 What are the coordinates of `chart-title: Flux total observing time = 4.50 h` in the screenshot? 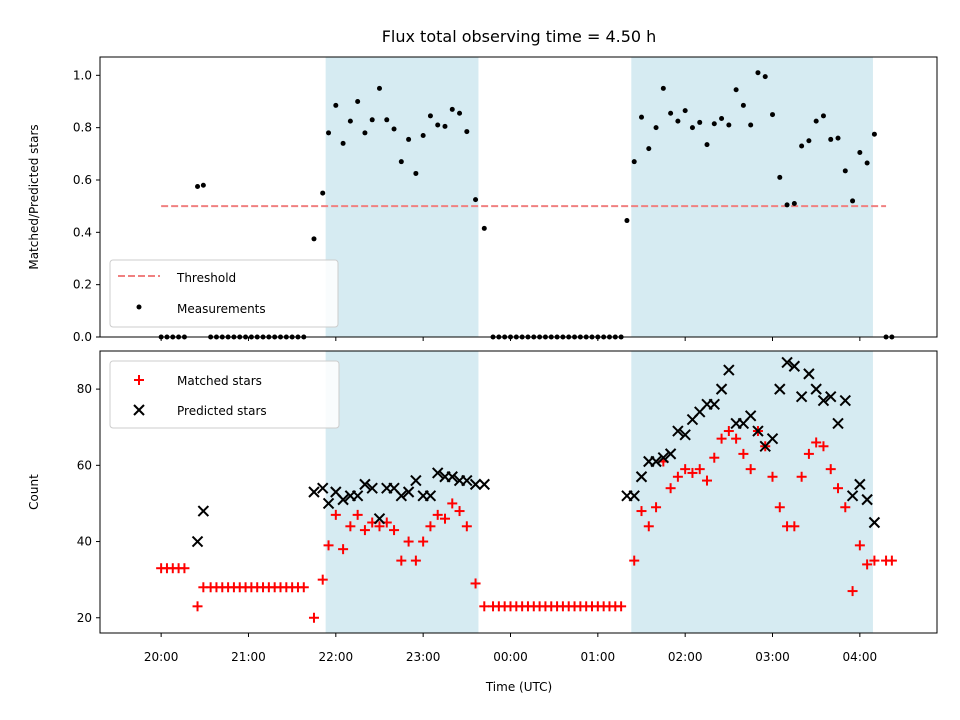 It's located at (519, 36).